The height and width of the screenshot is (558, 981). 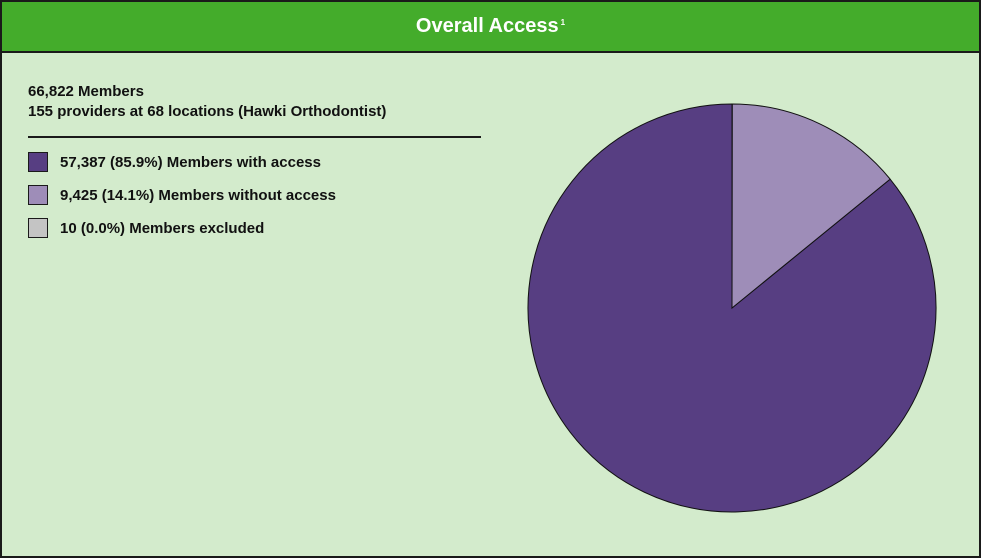 I want to click on legend-swatch-with-access, so click(x=38, y=162).